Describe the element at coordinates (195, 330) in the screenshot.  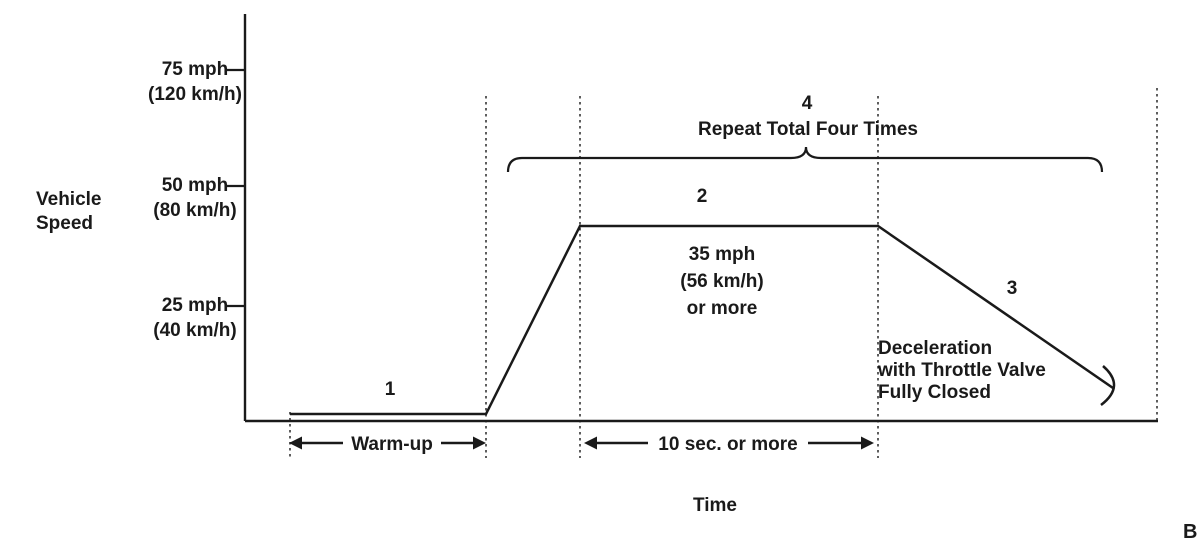
I see `y-tick-secondary: (40 km/h)` at that location.